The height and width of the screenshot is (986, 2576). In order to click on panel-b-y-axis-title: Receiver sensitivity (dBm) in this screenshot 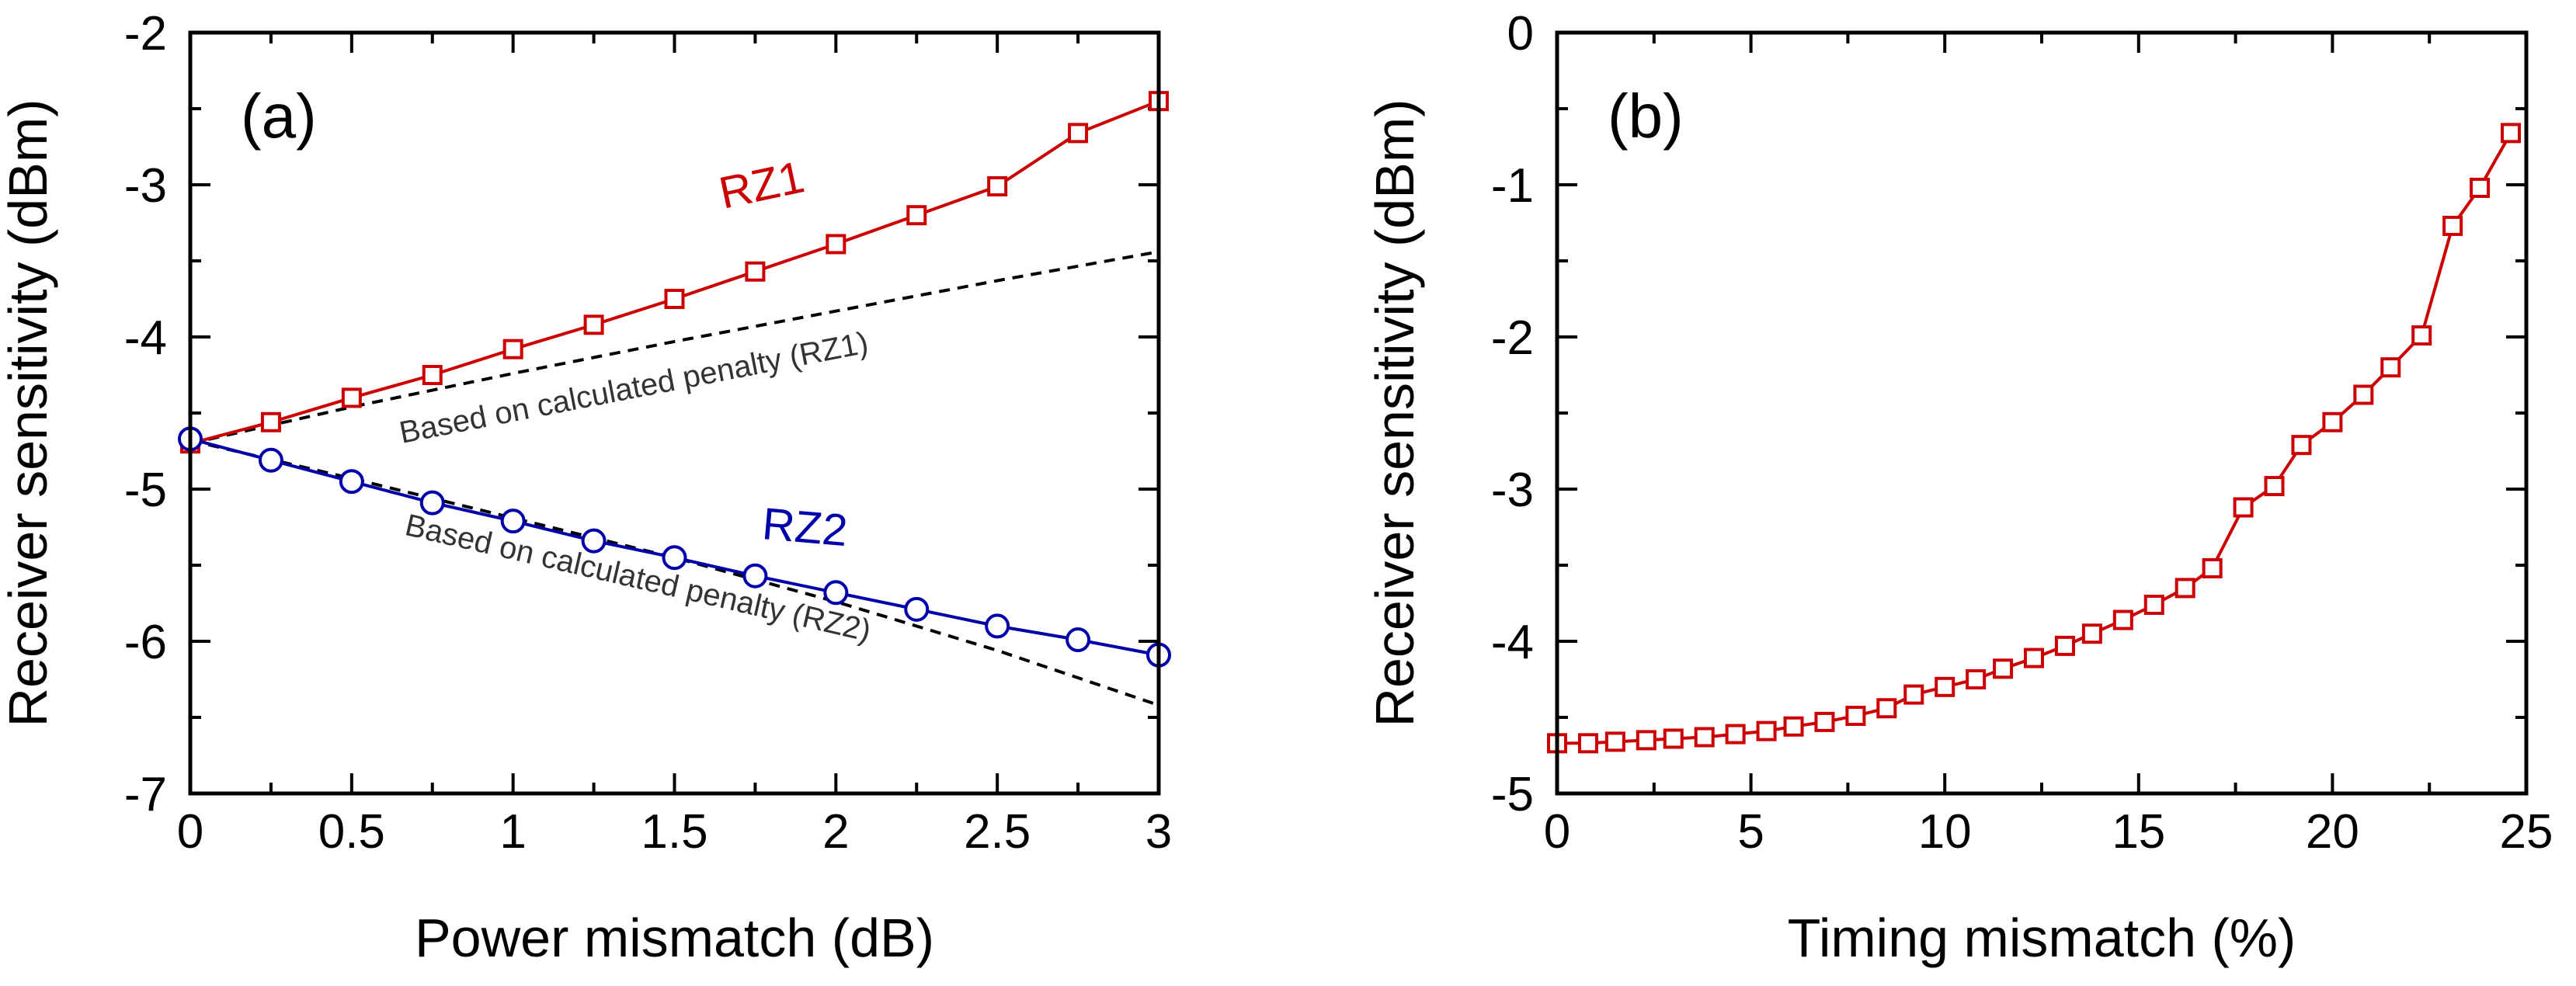, I will do `click(1394, 413)`.